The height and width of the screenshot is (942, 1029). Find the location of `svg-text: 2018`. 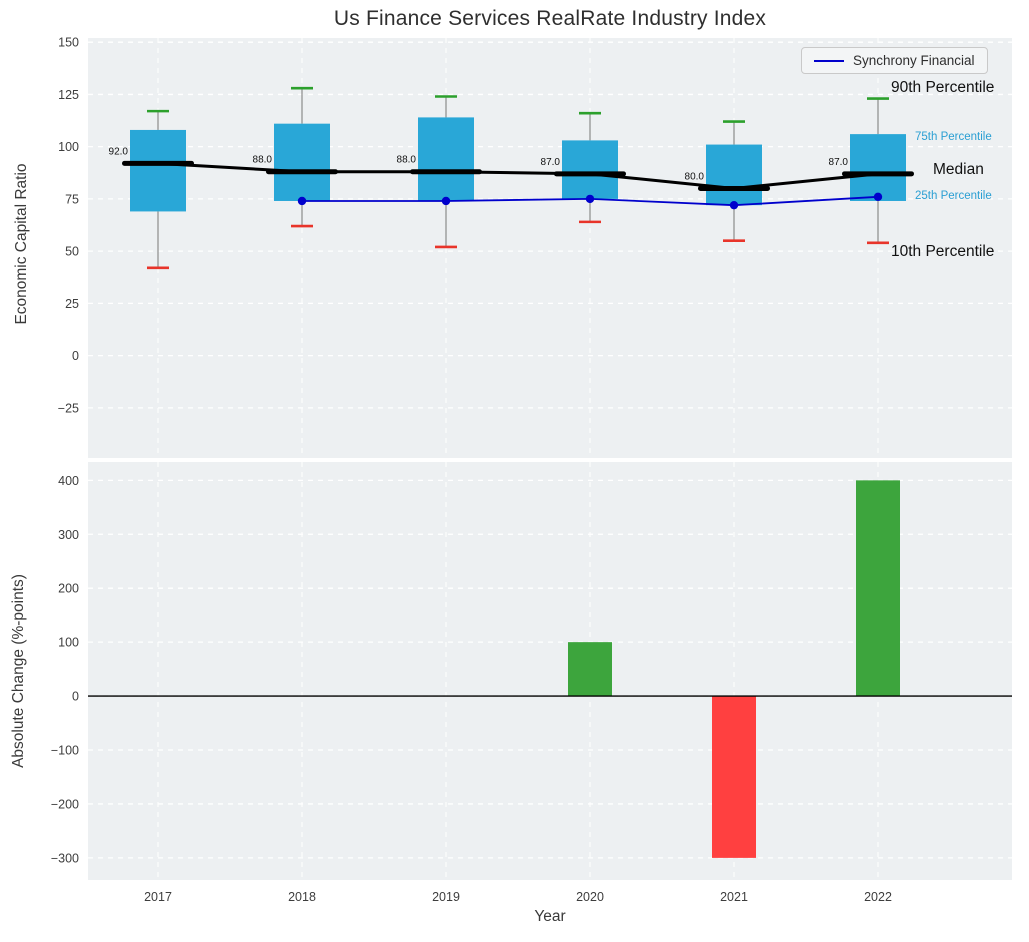

svg-text: 2018 is located at coordinates (302, 897).